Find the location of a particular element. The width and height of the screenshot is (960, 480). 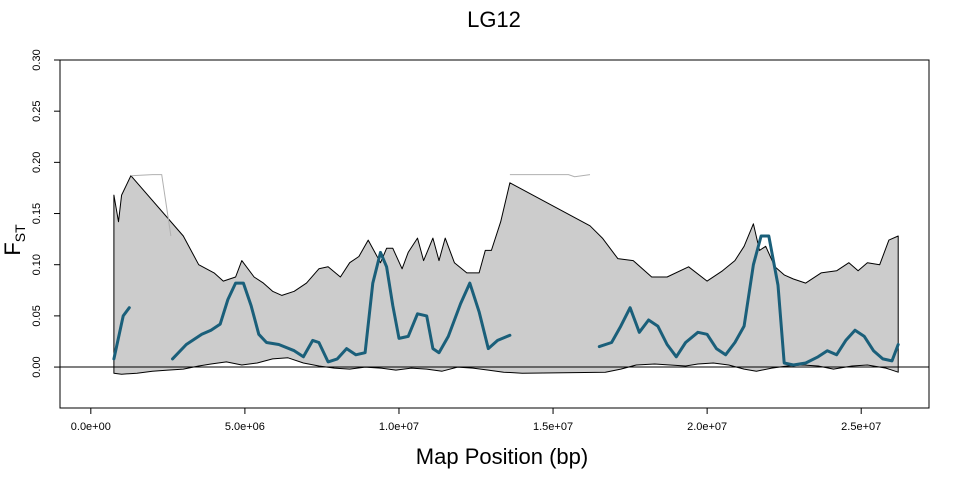

y-tick-label: 0.00 is located at coordinates (37, 366).